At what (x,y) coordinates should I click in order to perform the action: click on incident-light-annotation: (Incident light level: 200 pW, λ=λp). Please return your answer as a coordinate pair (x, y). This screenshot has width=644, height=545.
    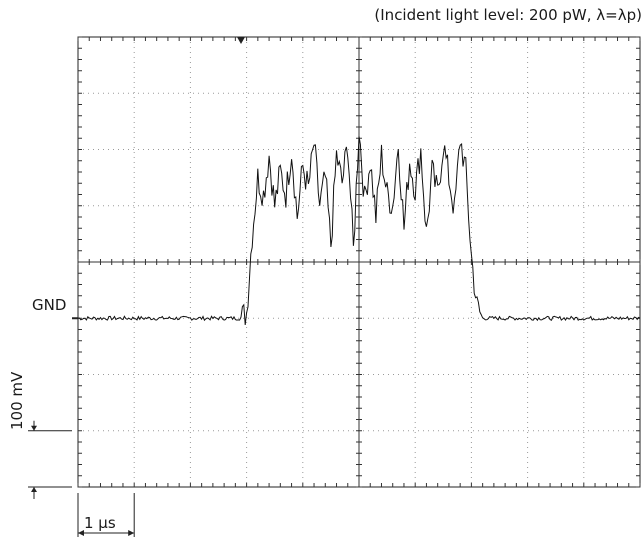
    Looking at the image, I should click on (508, 15).